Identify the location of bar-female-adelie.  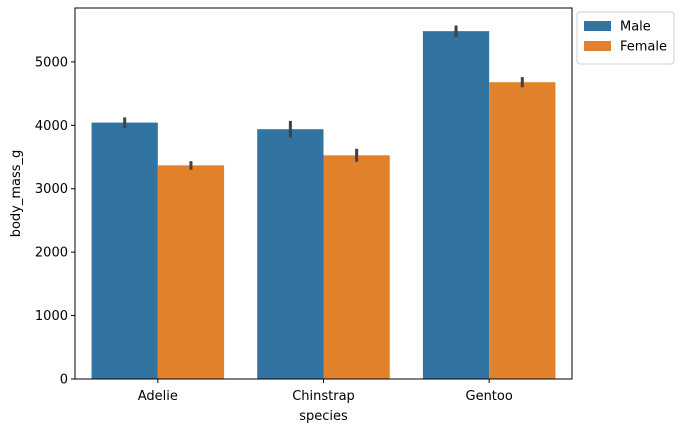
(191, 272).